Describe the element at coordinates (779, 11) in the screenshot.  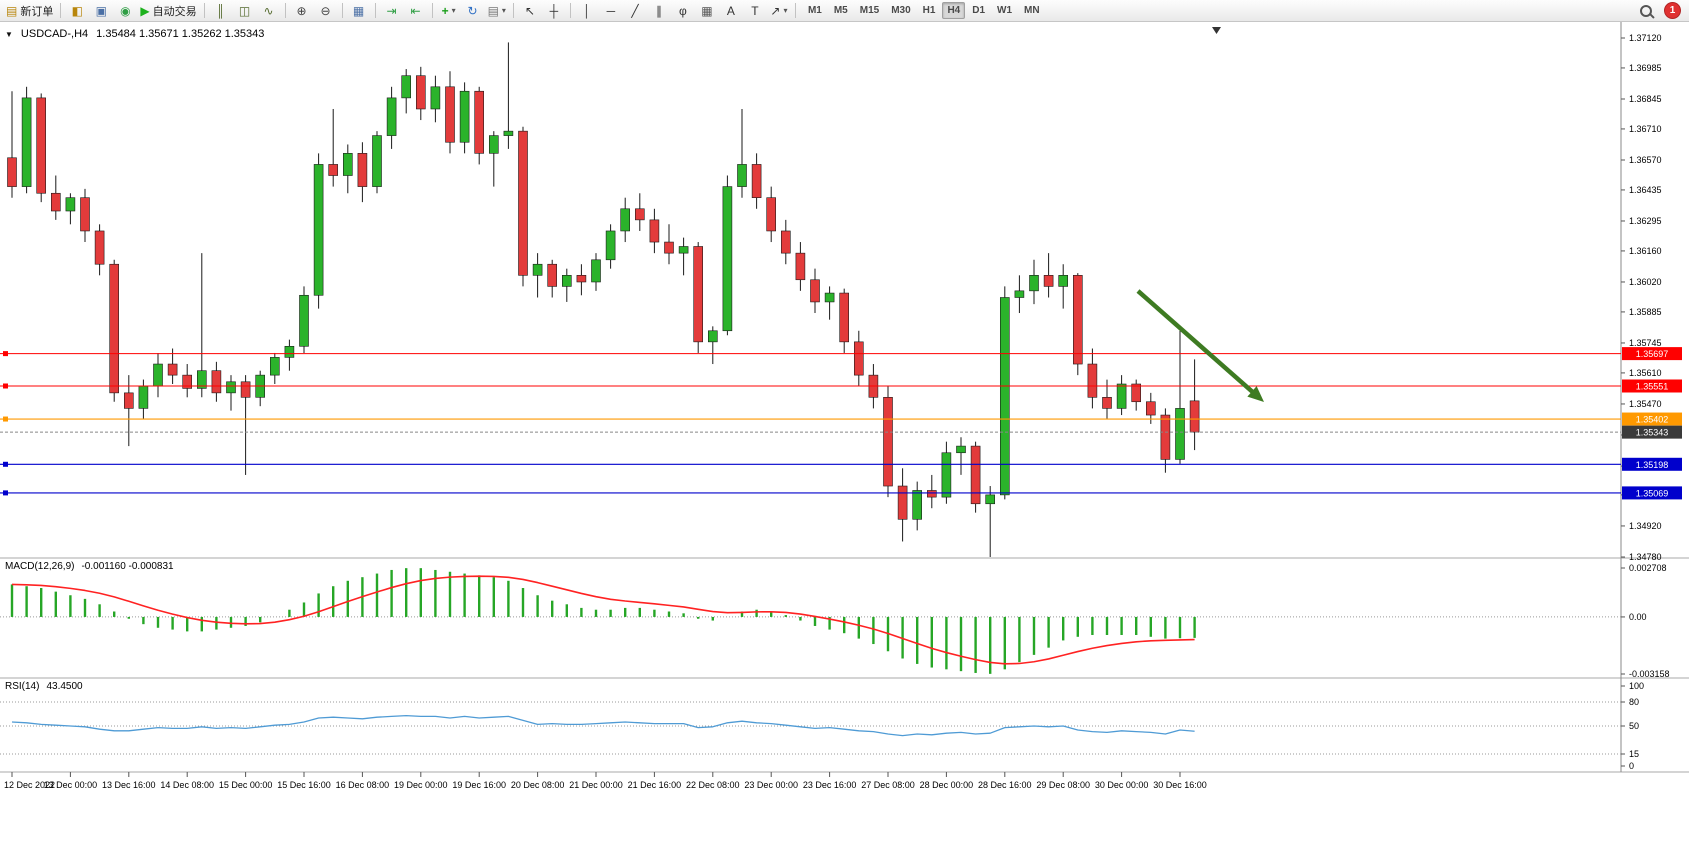
I see `arrows-tool-button: ↗ ▾` at that location.